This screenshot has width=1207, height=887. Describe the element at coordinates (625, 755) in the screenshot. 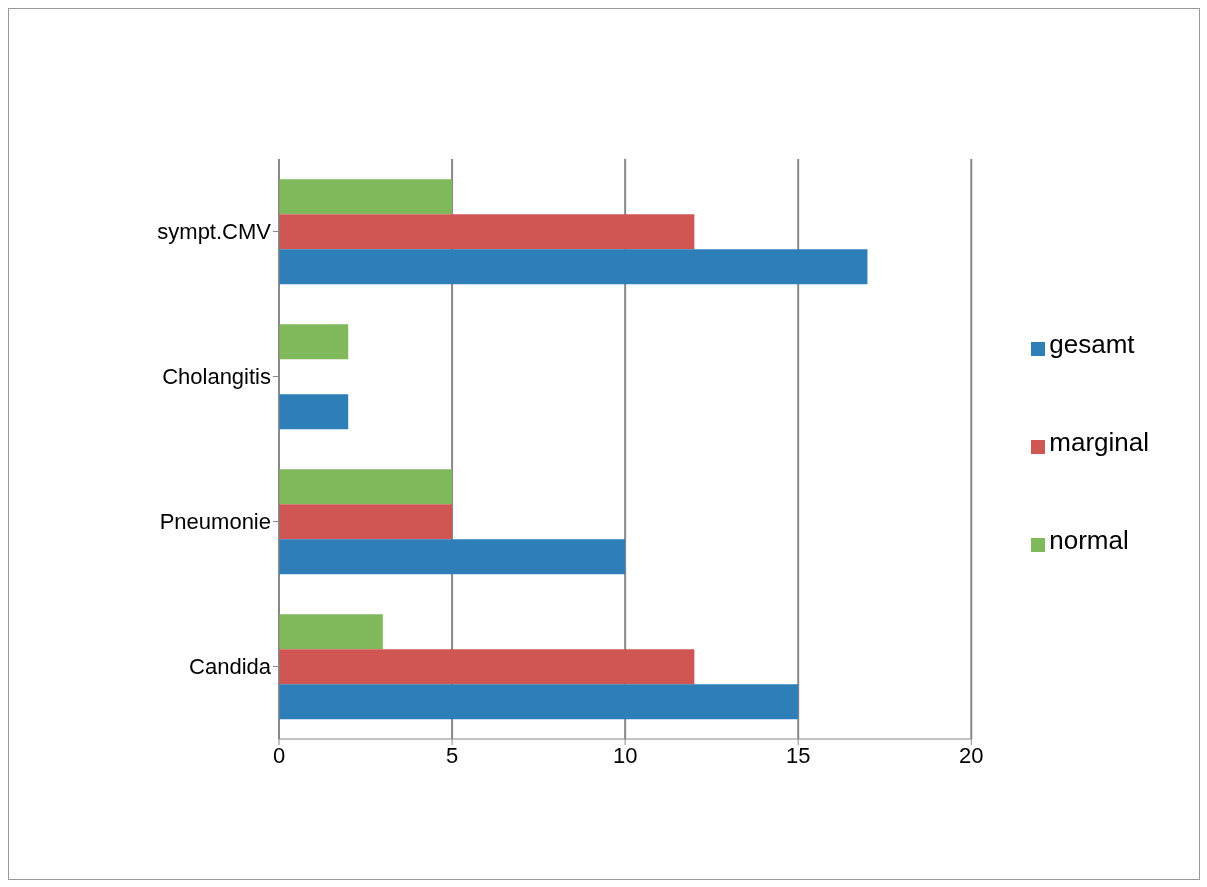

I see `x-tick-label: 10` at that location.